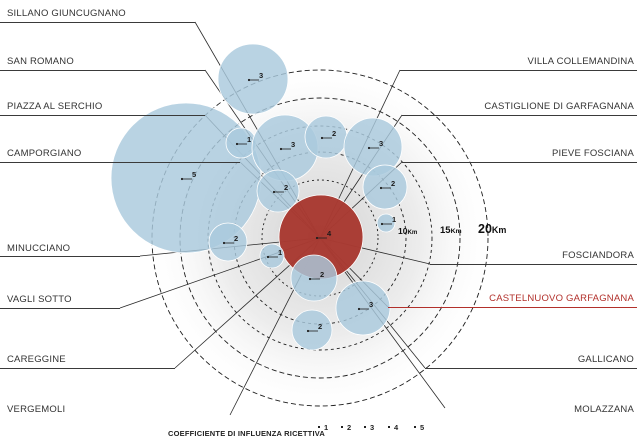 This screenshot has height=441, width=637. I want to click on legend-level: 4, so click(393, 427).